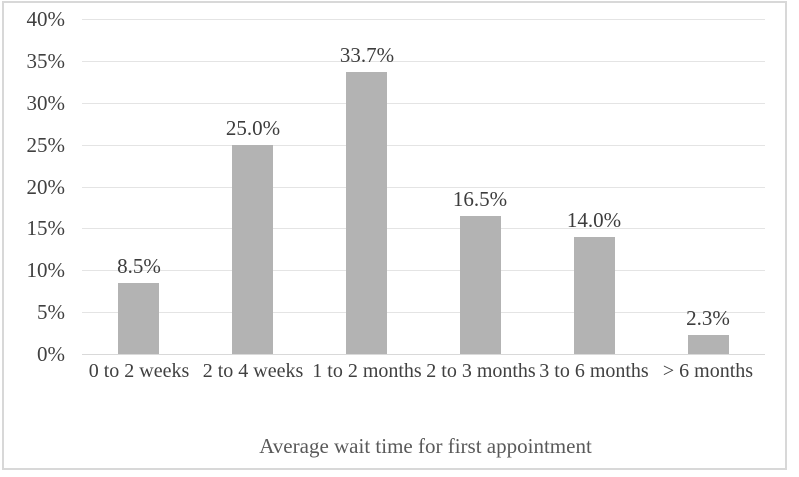  What do you see at coordinates (46, 270) in the screenshot?
I see `y-axis-tick-label: 10%` at bounding box center [46, 270].